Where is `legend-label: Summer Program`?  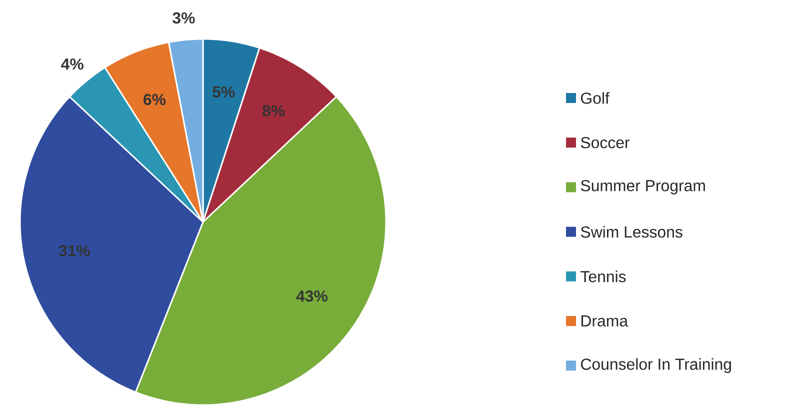
legend-label: Summer Program is located at coordinates (642, 187).